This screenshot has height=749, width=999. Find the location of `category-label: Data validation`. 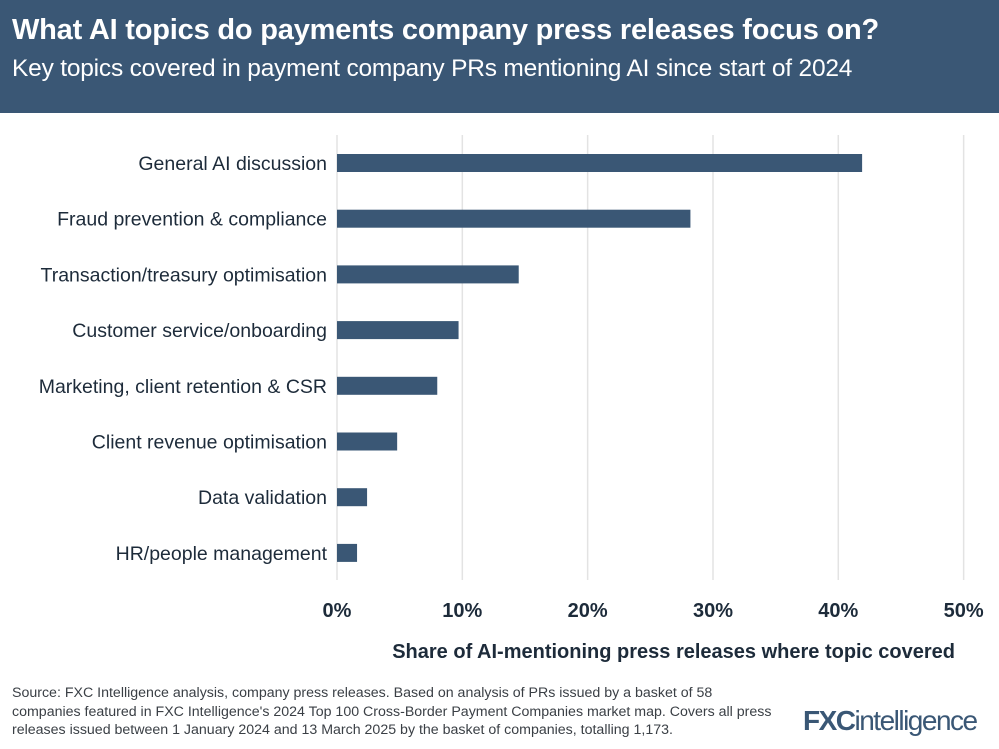

category-label: Data validation is located at coordinates (262, 498).